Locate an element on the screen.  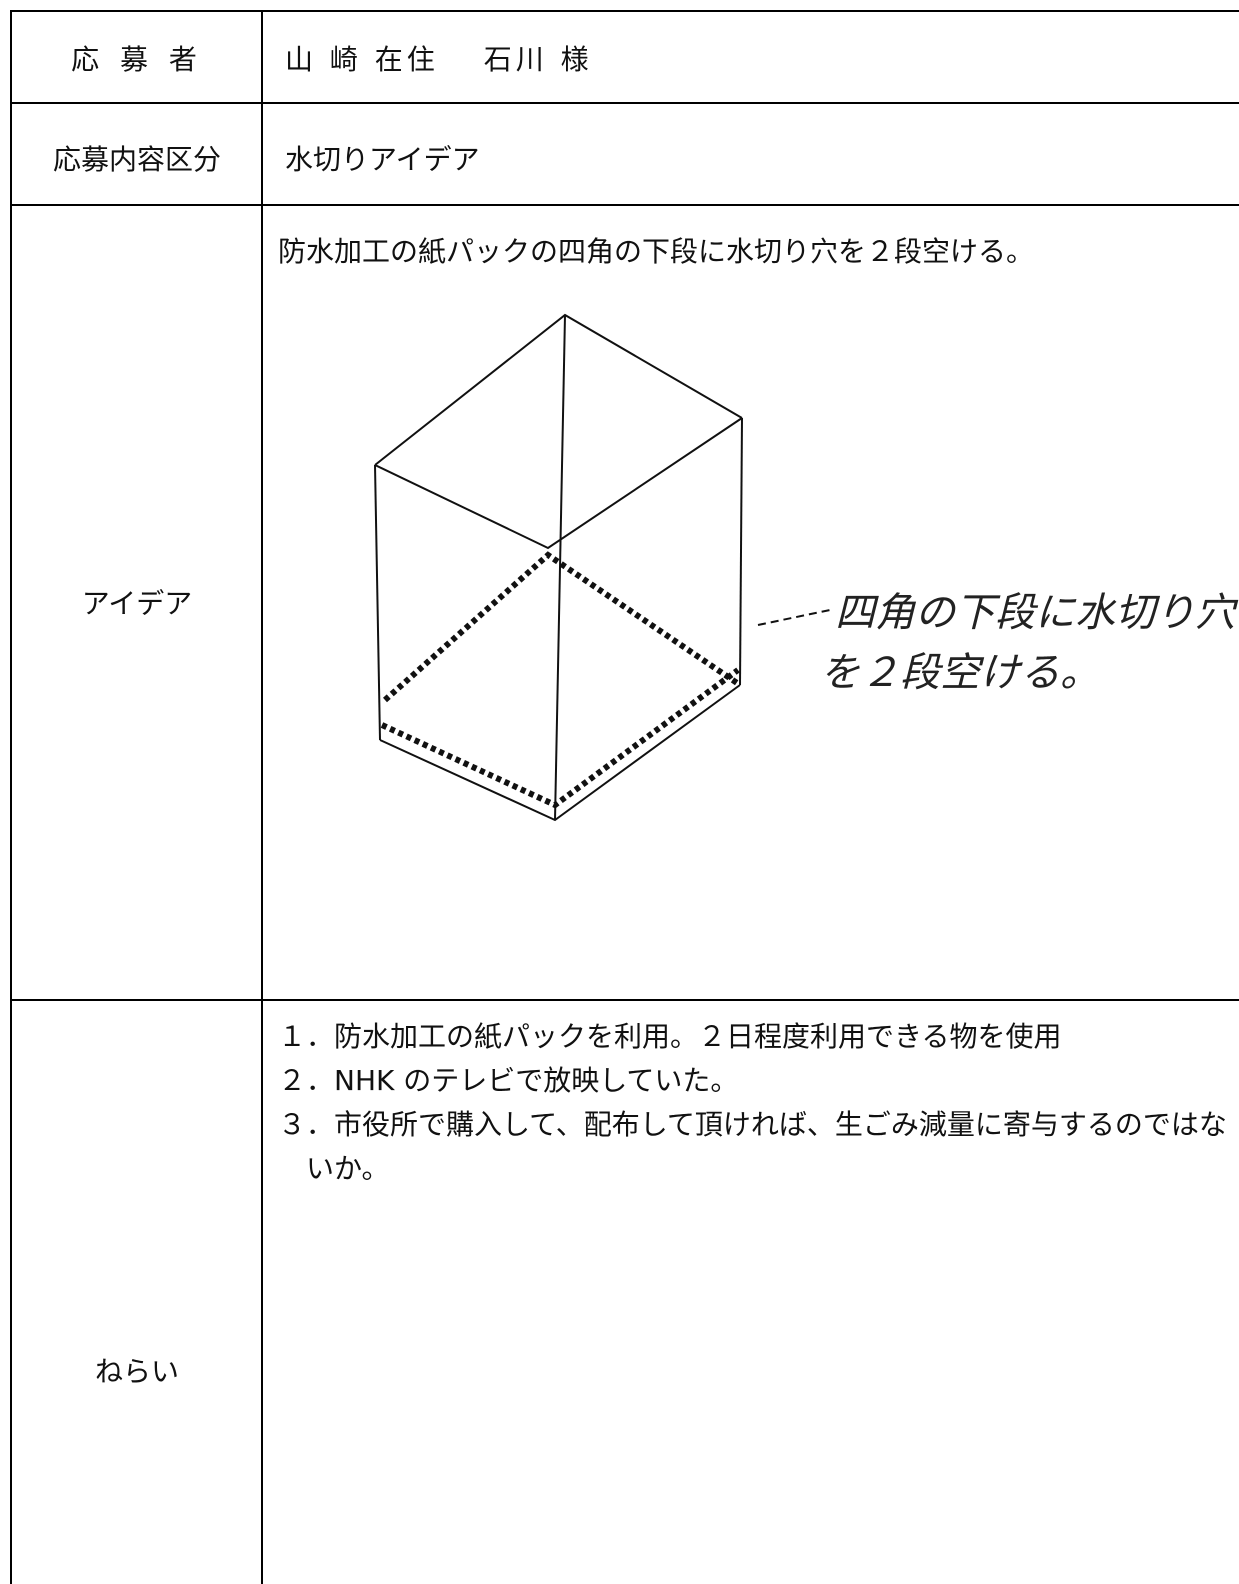
handwriting: 四角の下段に水切り穴 is located at coordinates (1035, 613).